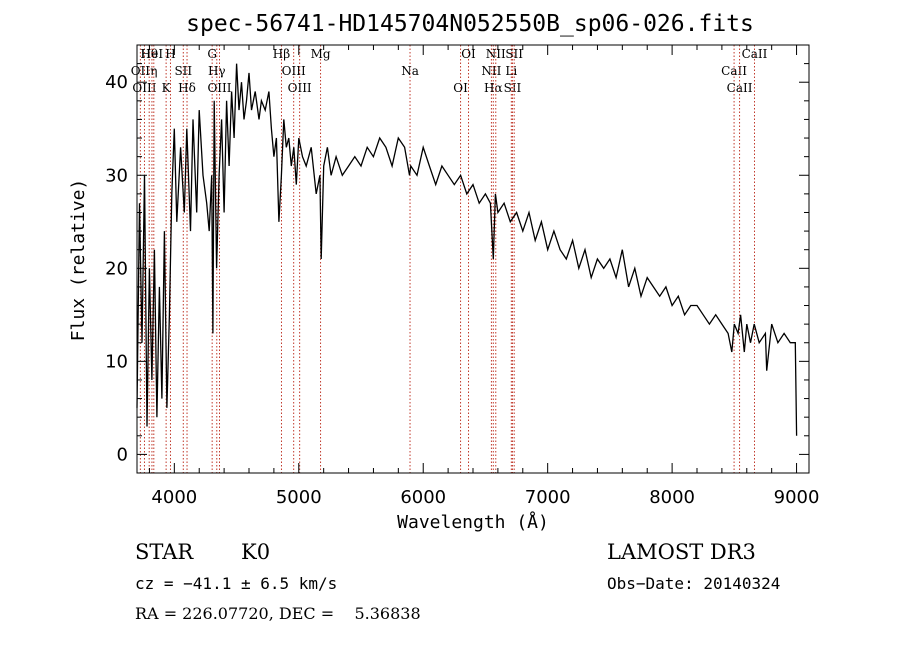 This screenshot has height=649, width=900. I want to click on line-label: Hθ, so click(149, 54).